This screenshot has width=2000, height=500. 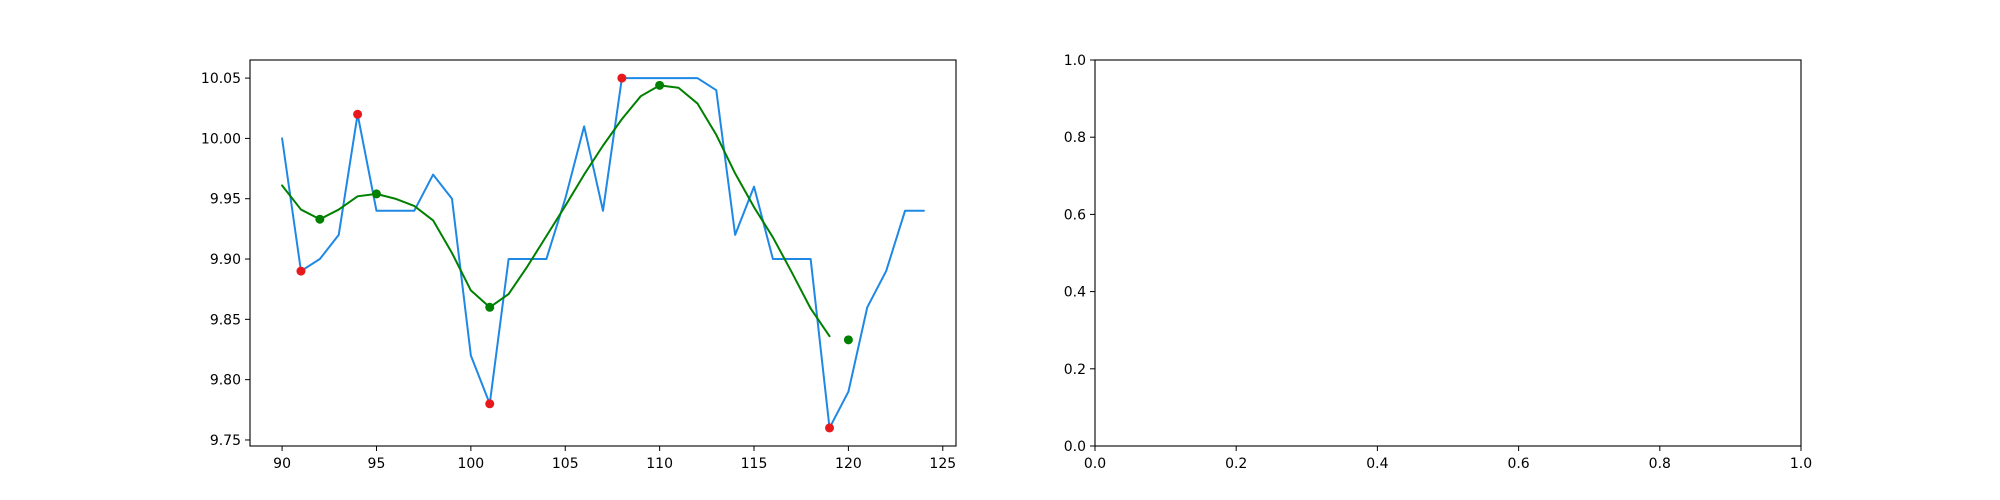 I want to click on x-tick-label: 105, so click(x=565, y=464).